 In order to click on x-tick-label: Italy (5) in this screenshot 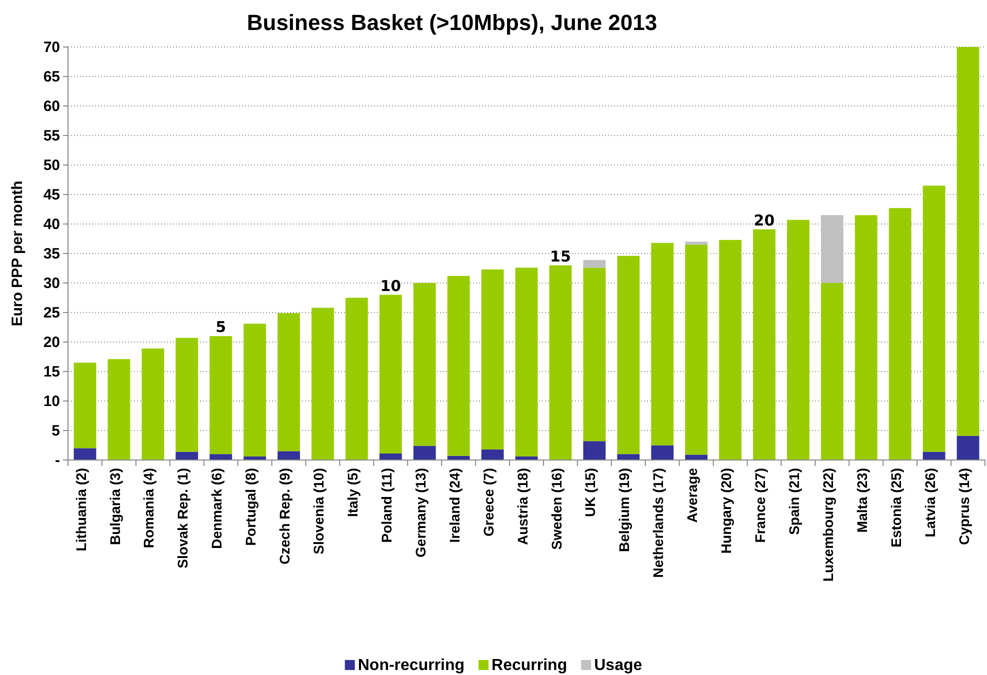, I will do `click(352, 493)`.